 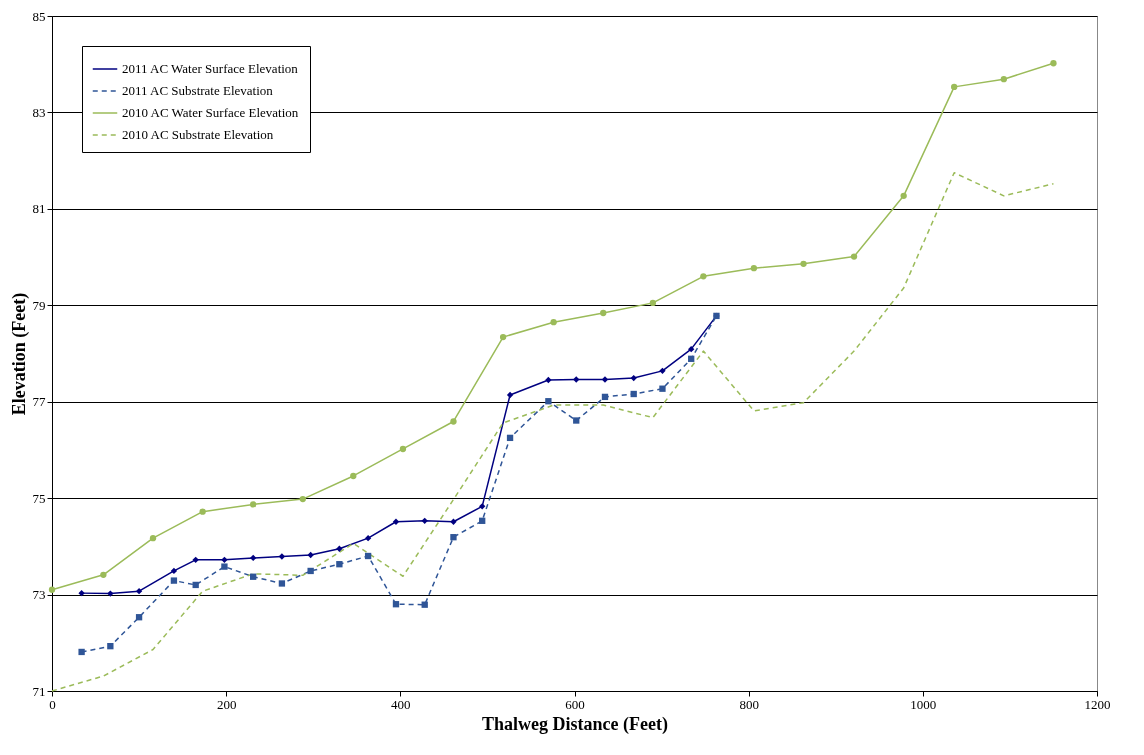 What do you see at coordinates (401, 704) in the screenshot?
I see `x-tick-label: 400` at bounding box center [401, 704].